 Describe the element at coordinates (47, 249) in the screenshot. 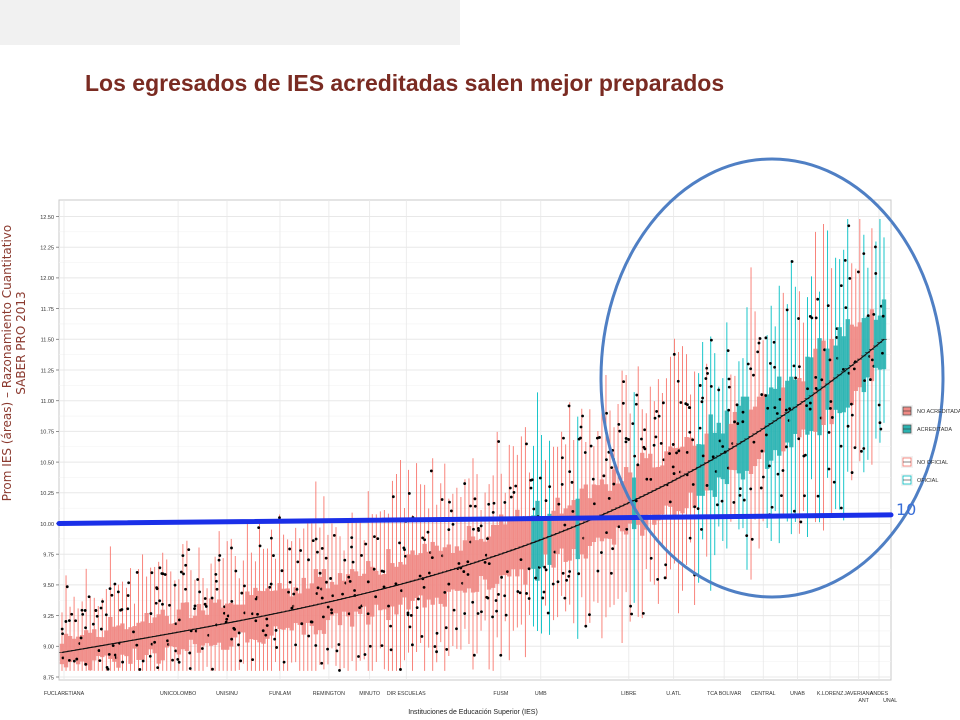

I see `y-tick-label: 12.25` at that location.